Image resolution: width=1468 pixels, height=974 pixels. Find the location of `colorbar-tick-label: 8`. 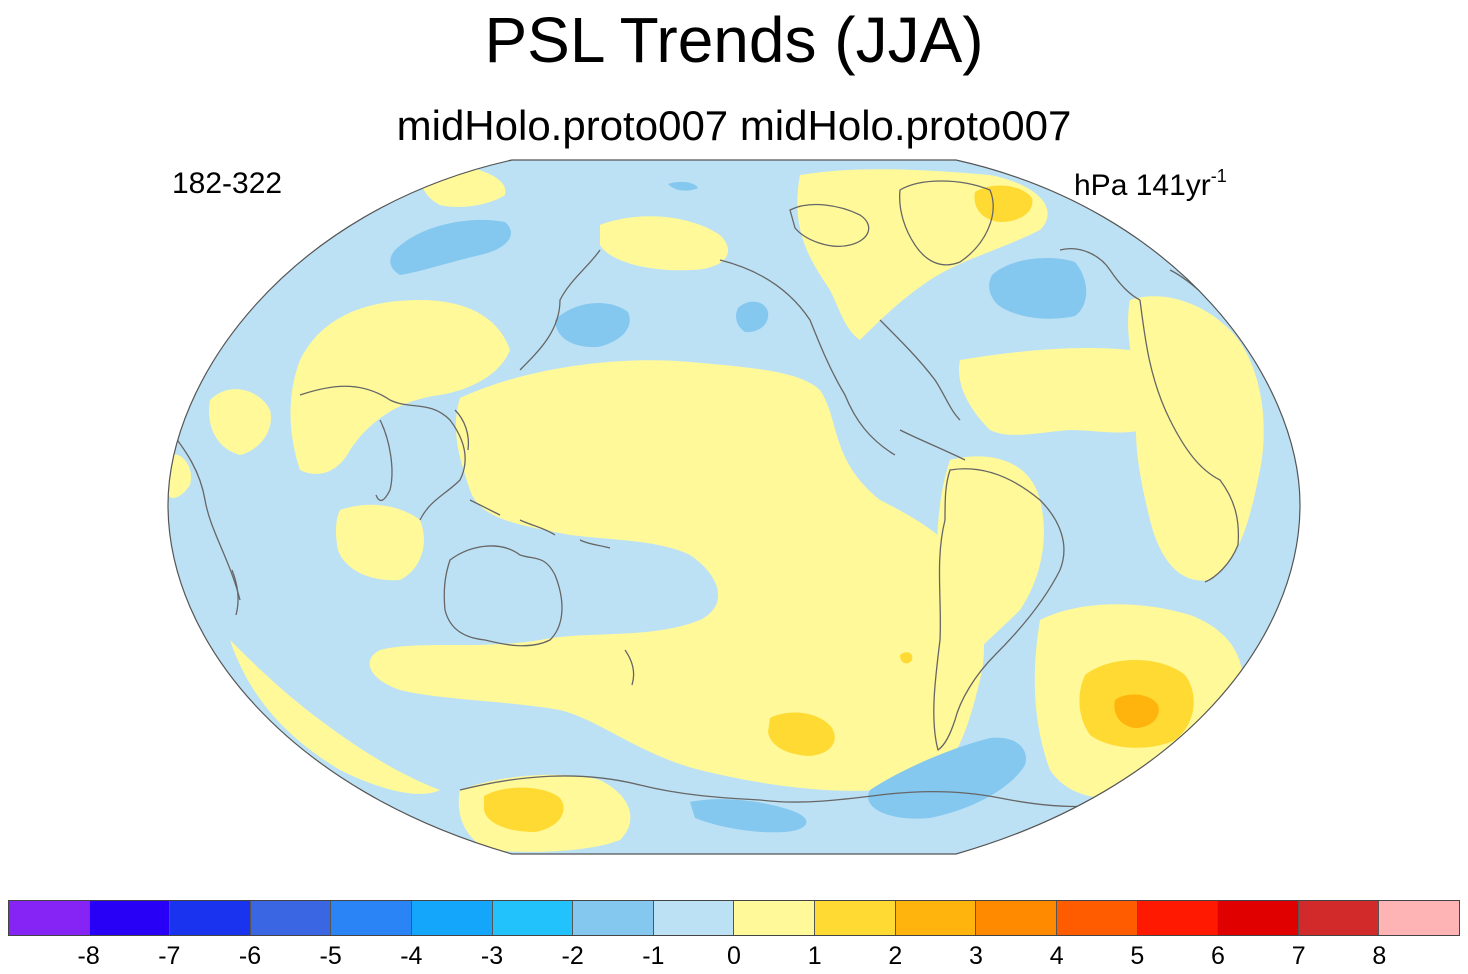

colorbar-tick-label: 8 is located at coordinates (1379, 956).